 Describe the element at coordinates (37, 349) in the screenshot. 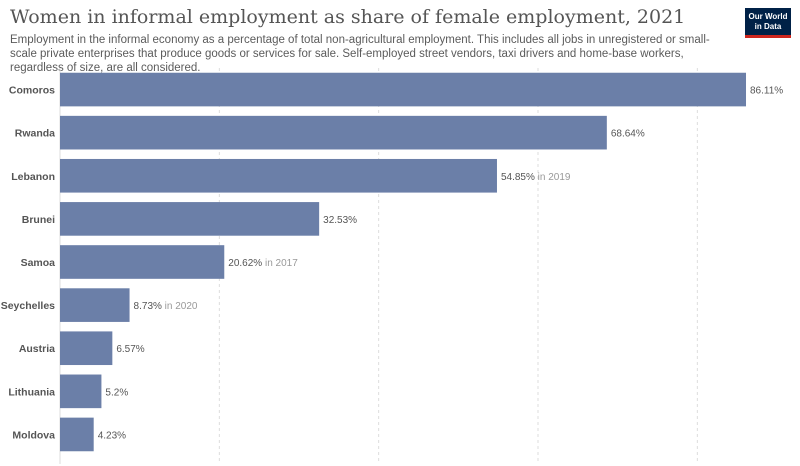

I see `category-label: Austria` at that location.